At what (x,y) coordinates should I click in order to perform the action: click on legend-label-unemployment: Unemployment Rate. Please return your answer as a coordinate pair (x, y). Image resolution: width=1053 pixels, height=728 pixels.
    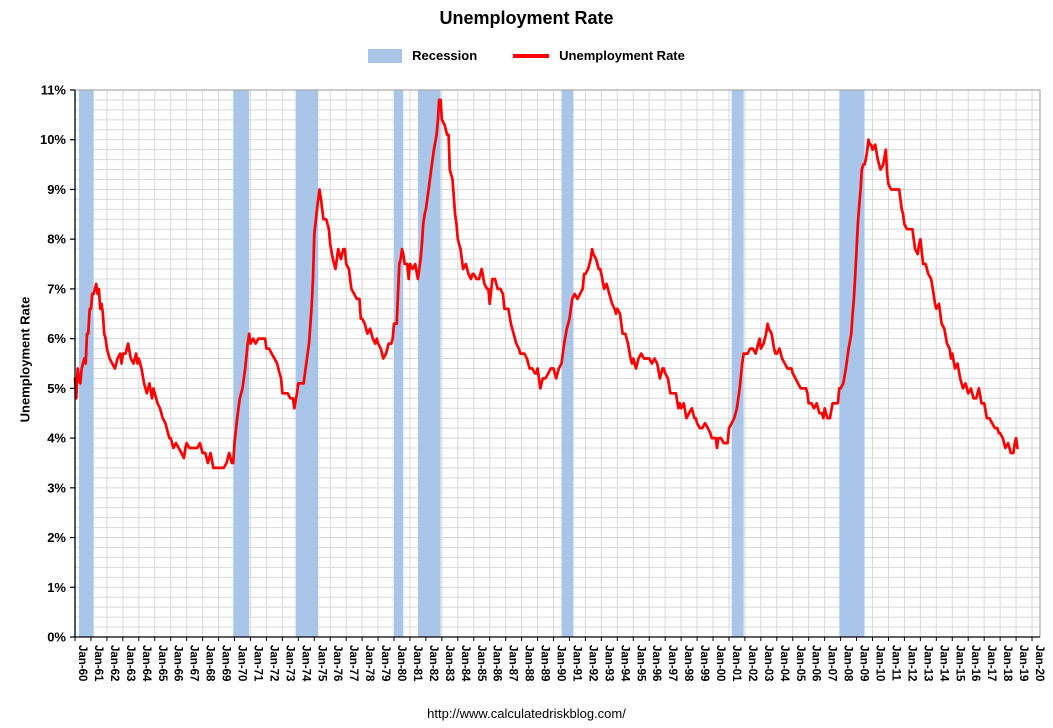
    Looking at the image, I should click on (622, 55).